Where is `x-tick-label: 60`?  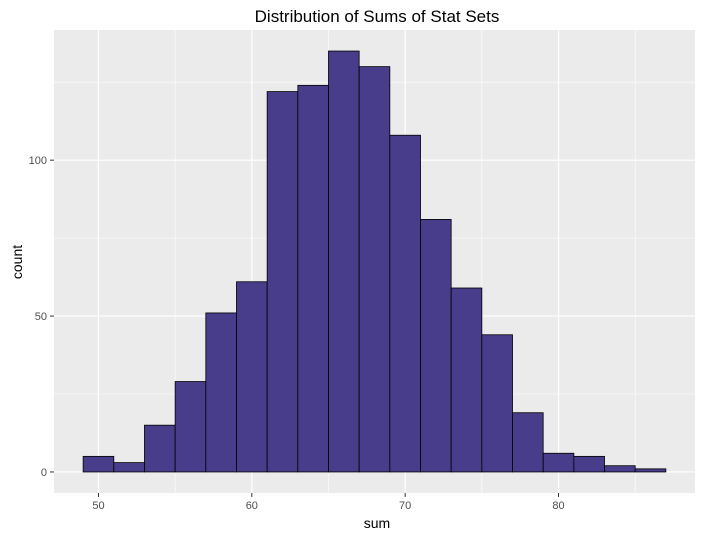
x-tick-label: 60 is located at coordinates (252, 506).